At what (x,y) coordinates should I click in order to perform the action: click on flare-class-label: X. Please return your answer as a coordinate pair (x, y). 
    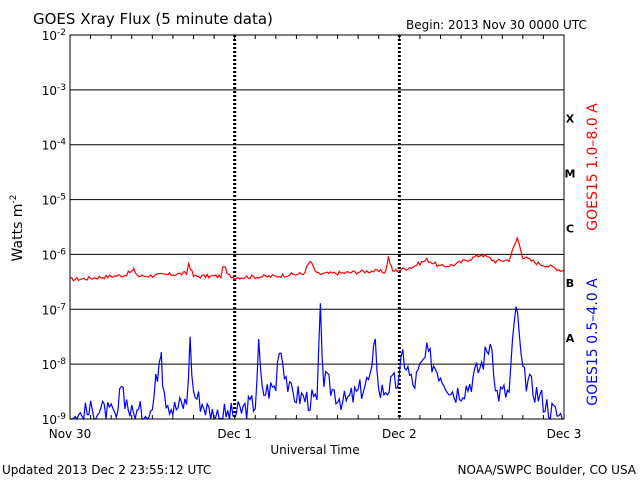
    Looking at the image, I should click on (570, 119).